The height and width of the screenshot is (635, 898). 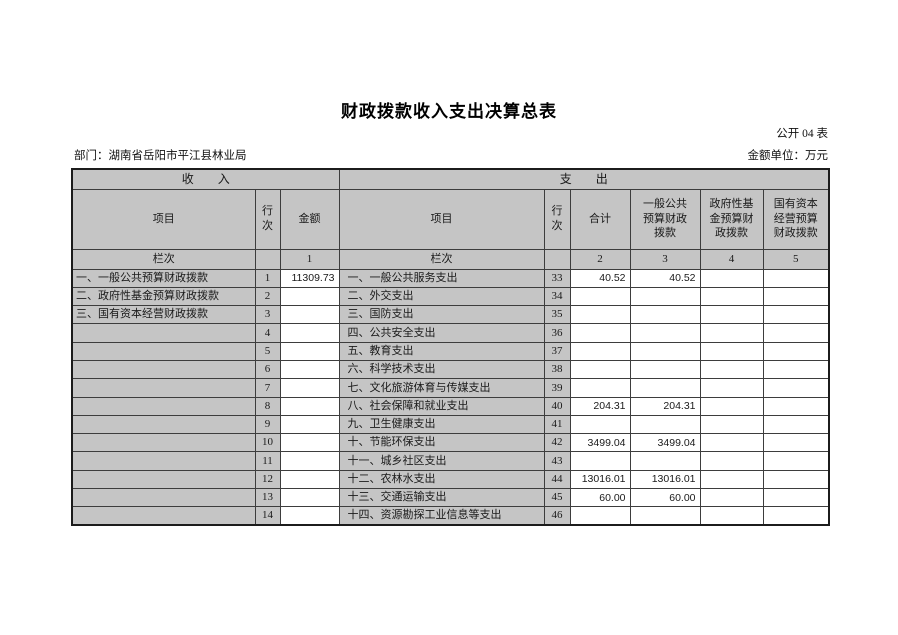 What do you see at coordinates (600, 498) in the screenshot?
I see `expenditure-total-cell: 60.00` at bounding box center [600, 498].